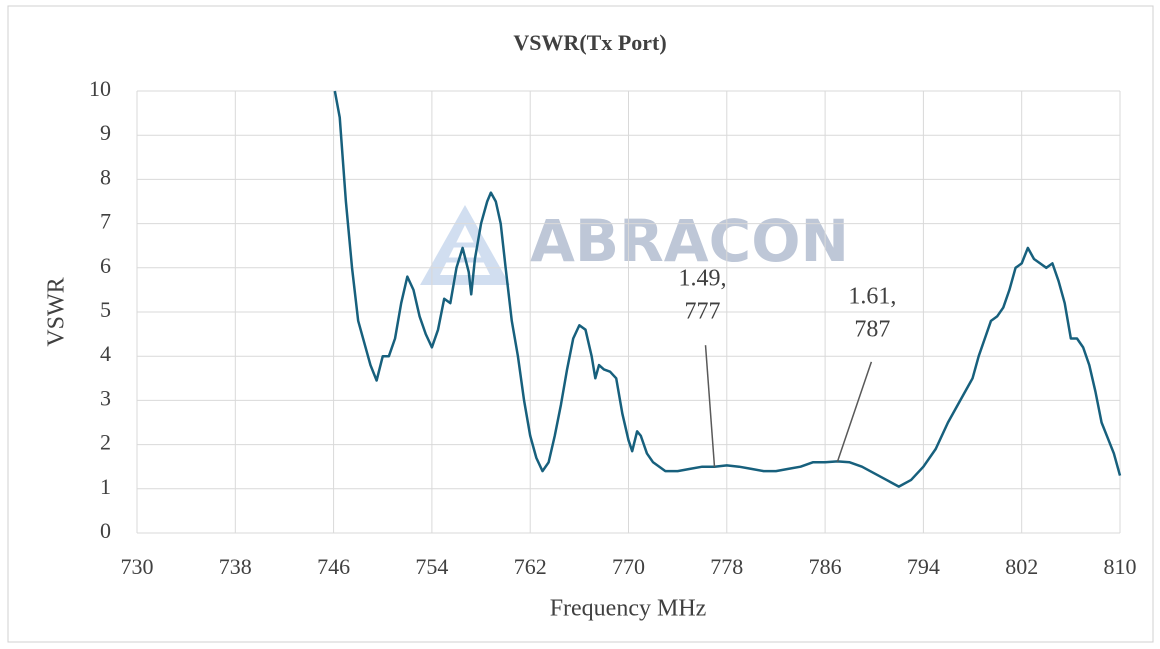  What do you see at coordinates (431, 566) in the screenshot?
I see `x-tick-label: 754` at bounding box center [431, 566].